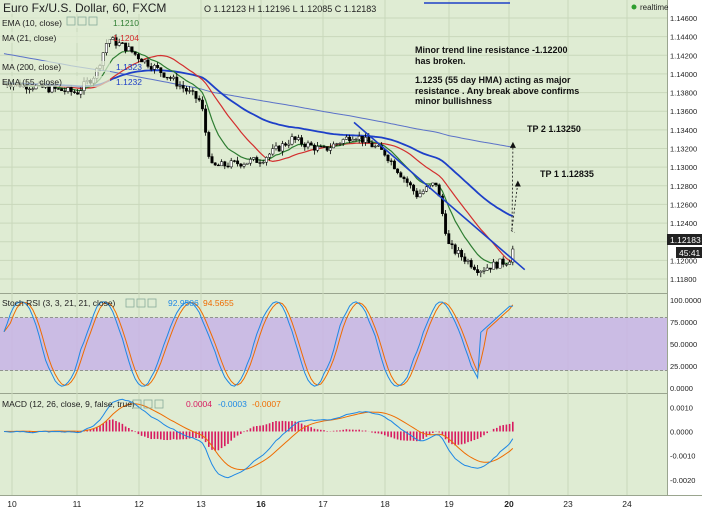 Image resolution: width=702 pixels, height=512 pixels. I want to click on rsi-tick-label: 50.0000, so click(683, 344).